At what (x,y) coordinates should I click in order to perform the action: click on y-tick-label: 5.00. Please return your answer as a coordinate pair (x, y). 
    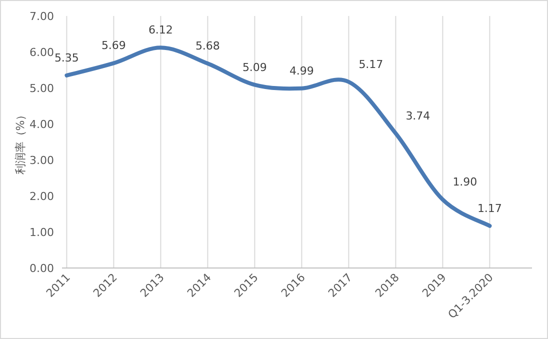
    Looking at the image, I should click on (42, 88).